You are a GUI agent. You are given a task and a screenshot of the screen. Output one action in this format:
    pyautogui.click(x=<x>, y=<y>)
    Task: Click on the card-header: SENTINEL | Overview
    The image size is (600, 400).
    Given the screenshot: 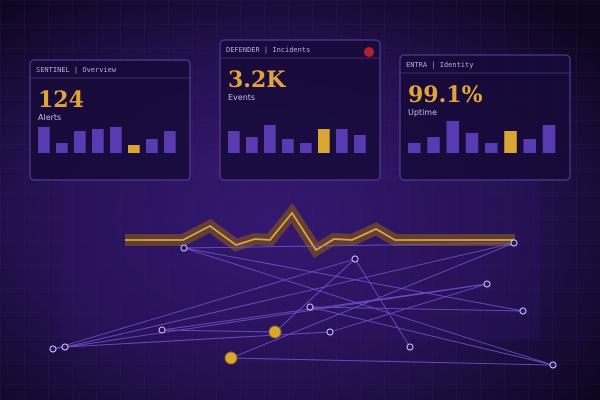 What is the action you would take?
    pyautogui.click(x=76, y=70)
    